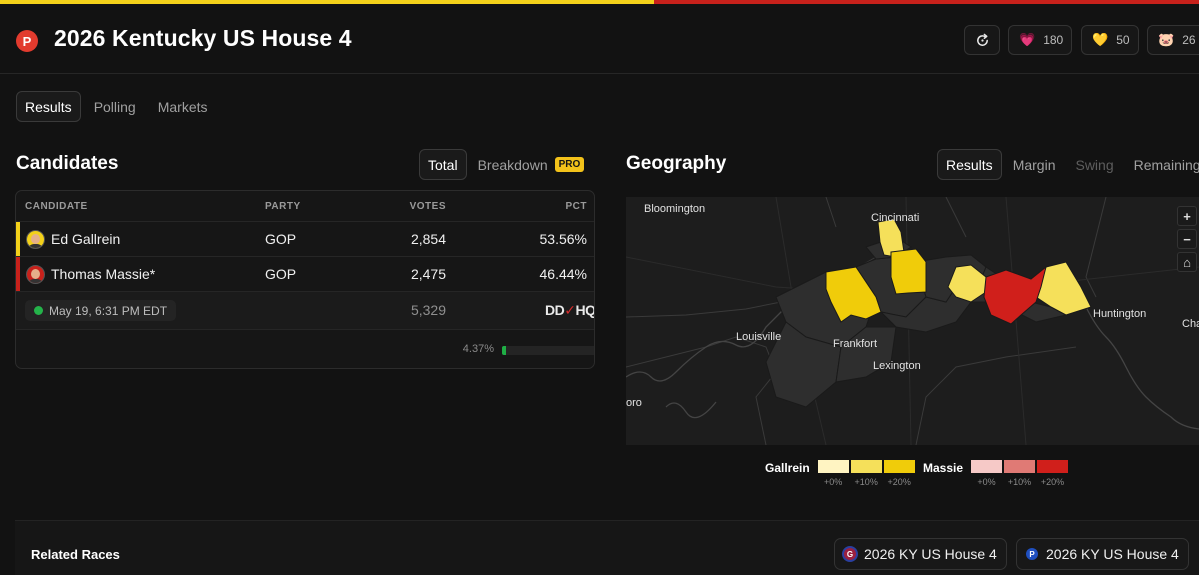  Describe the element at coordinates (1166, 39) in the screenshot. I see `pig-icon: 🐷` at that location.